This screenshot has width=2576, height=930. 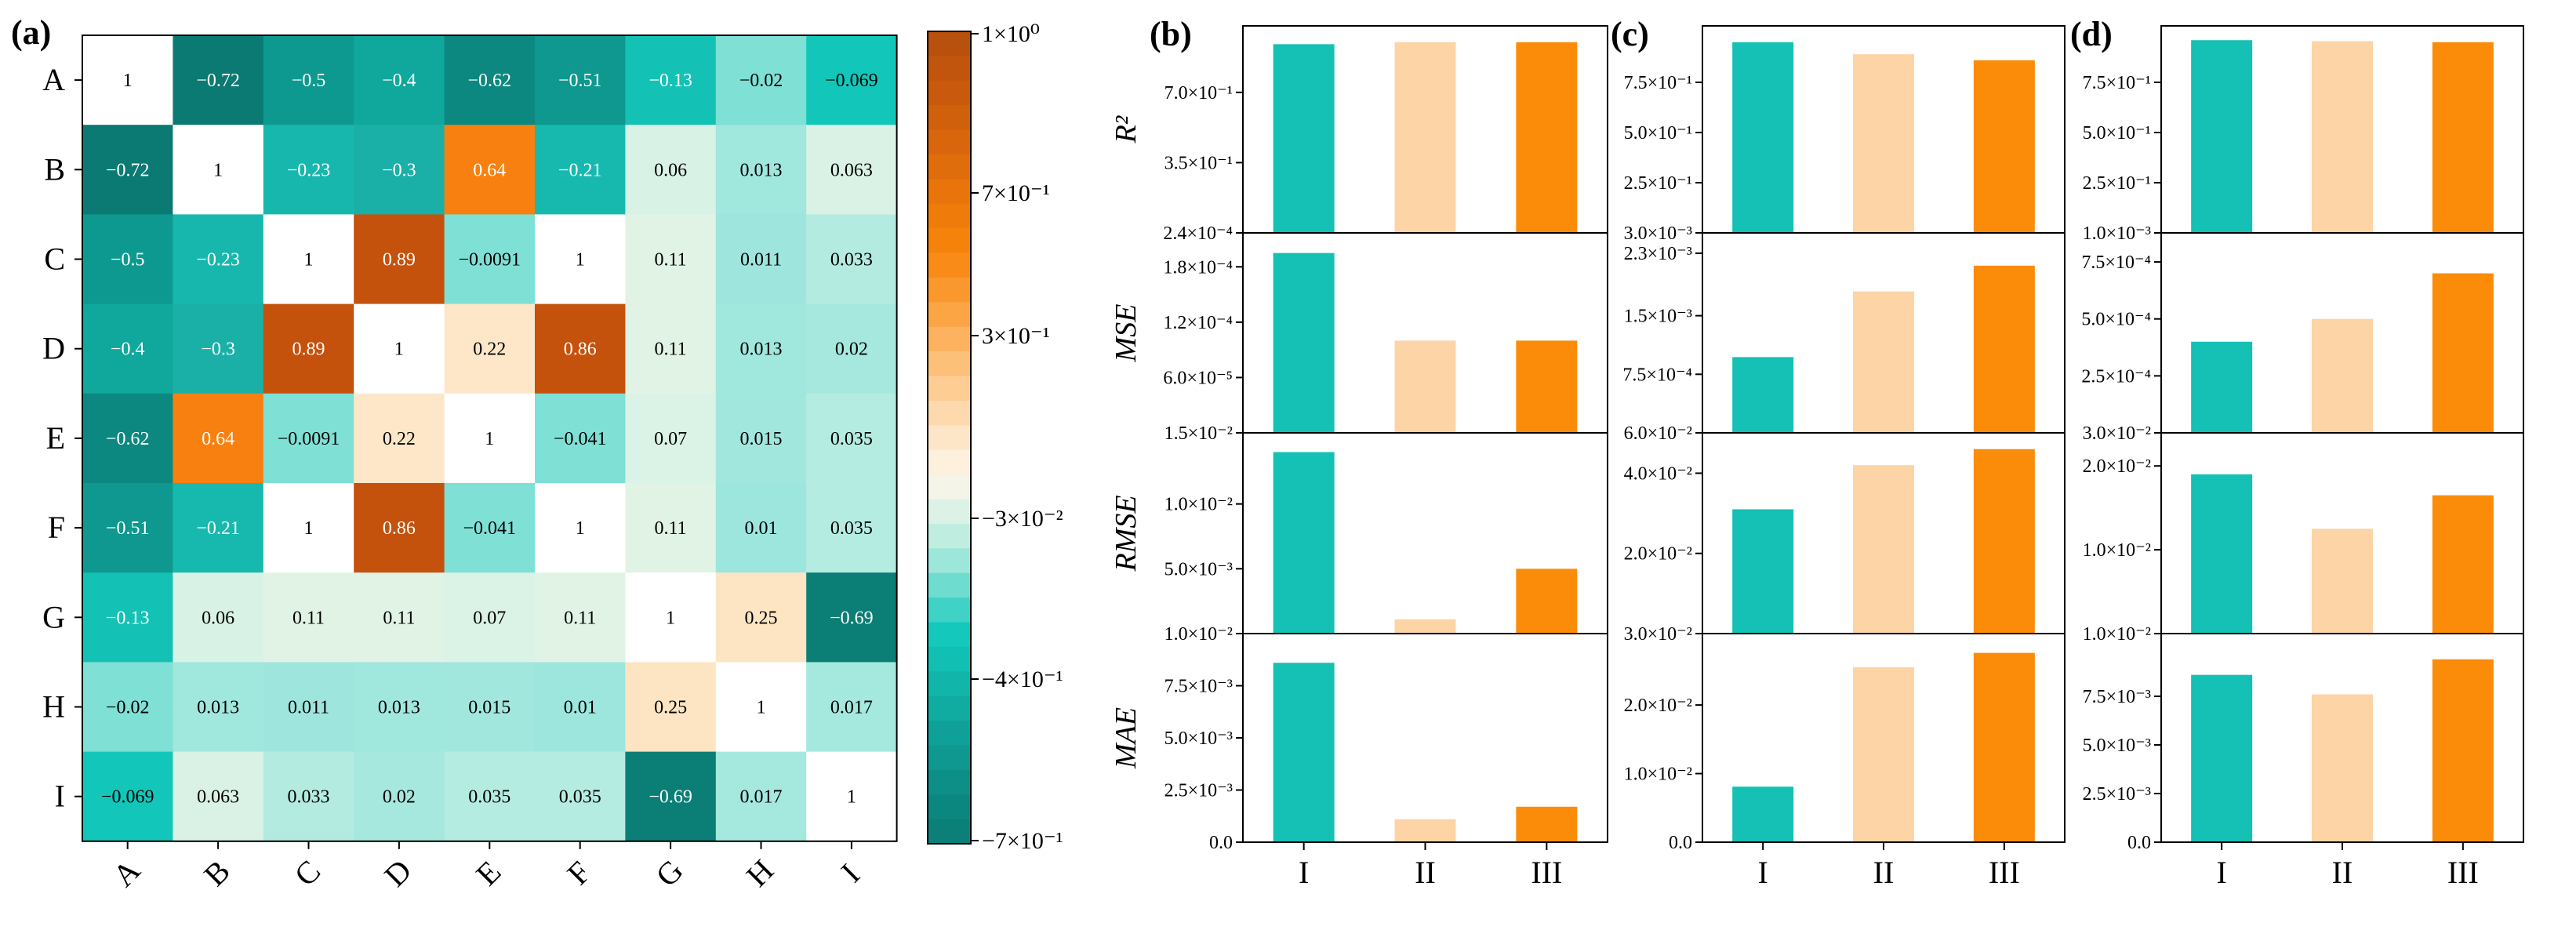 What do you see at coordinates (53, 616) in the screenshot?
I see `heatmap-row-label: G` at bounding box center [53, 616].